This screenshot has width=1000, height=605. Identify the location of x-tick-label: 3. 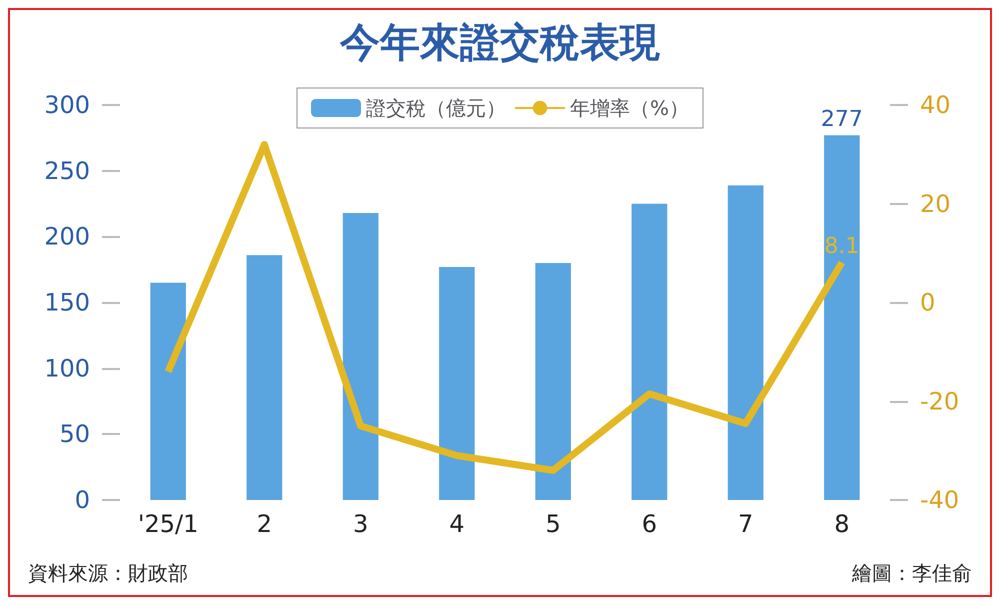
(360, 524).